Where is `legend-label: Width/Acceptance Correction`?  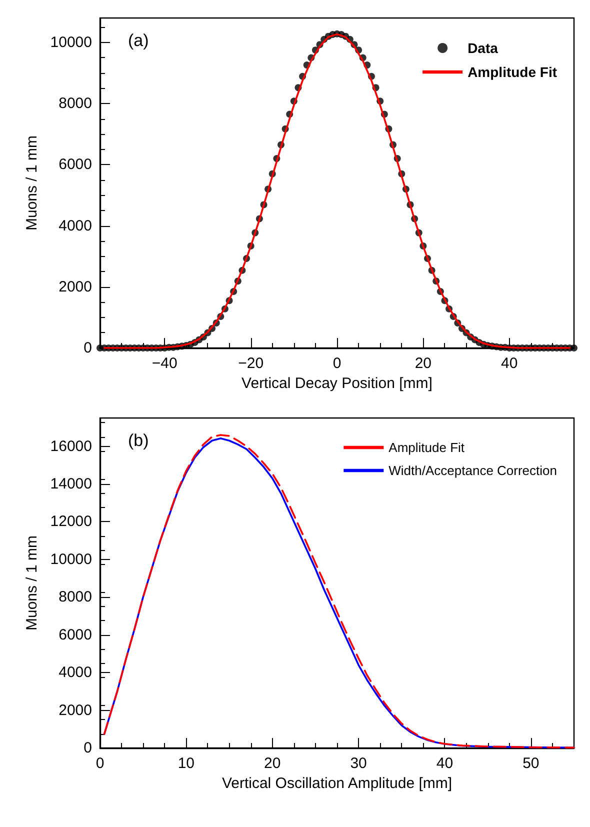 legend-label: Width/Acceptance Correction is located at coordinates (473, 470).